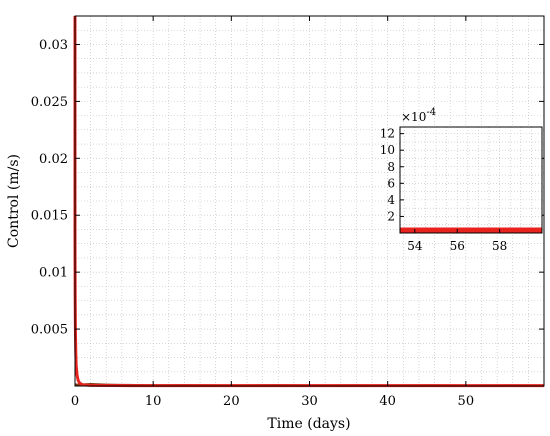 Image resolution: width=550 pixels, height=436 pixels. Describe the element at coordinates (387, 401) in the screenshot. I see `x-tick-label: 40` at that location.